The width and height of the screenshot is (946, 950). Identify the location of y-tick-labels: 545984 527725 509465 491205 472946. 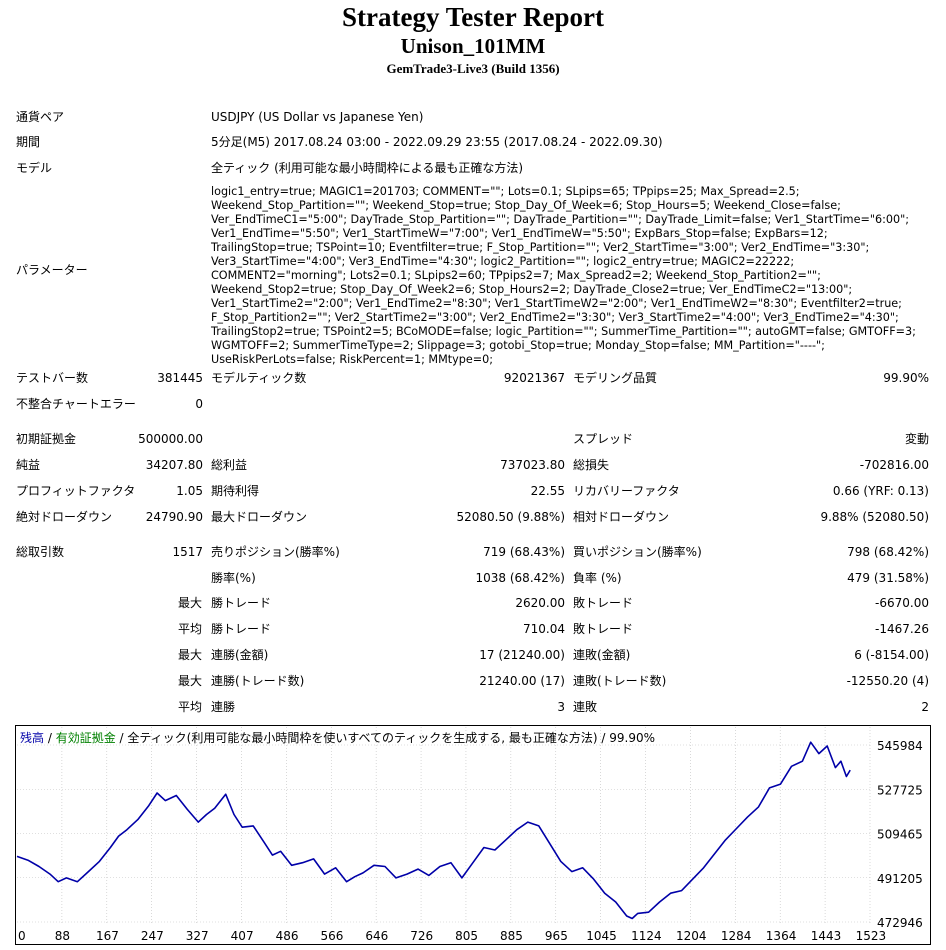
(900, 834).